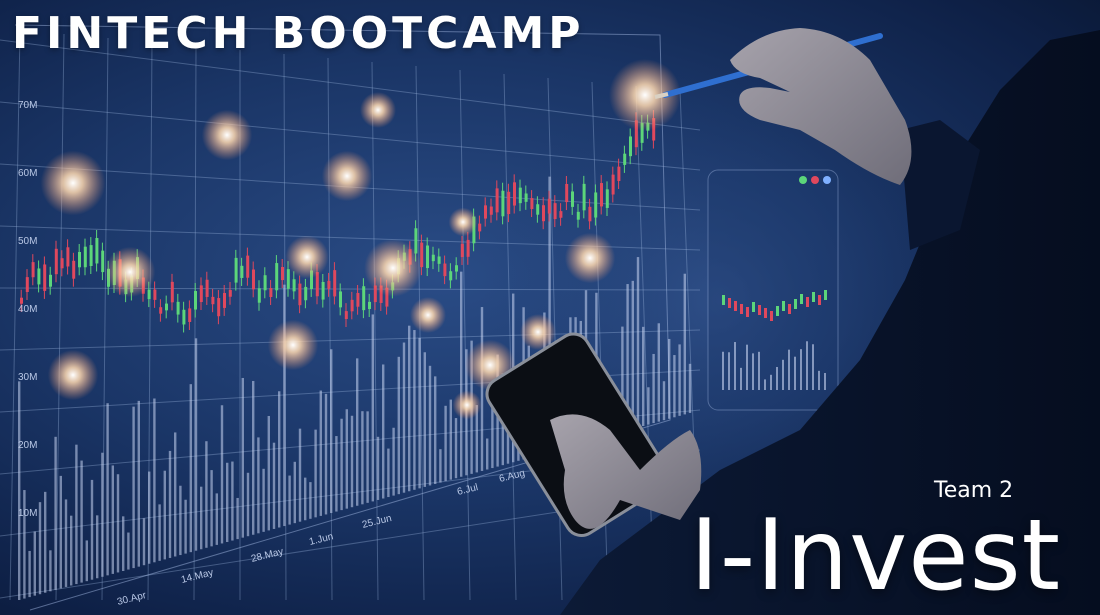  I want to click on x-tick-label: 14.May, so click(197, 576).